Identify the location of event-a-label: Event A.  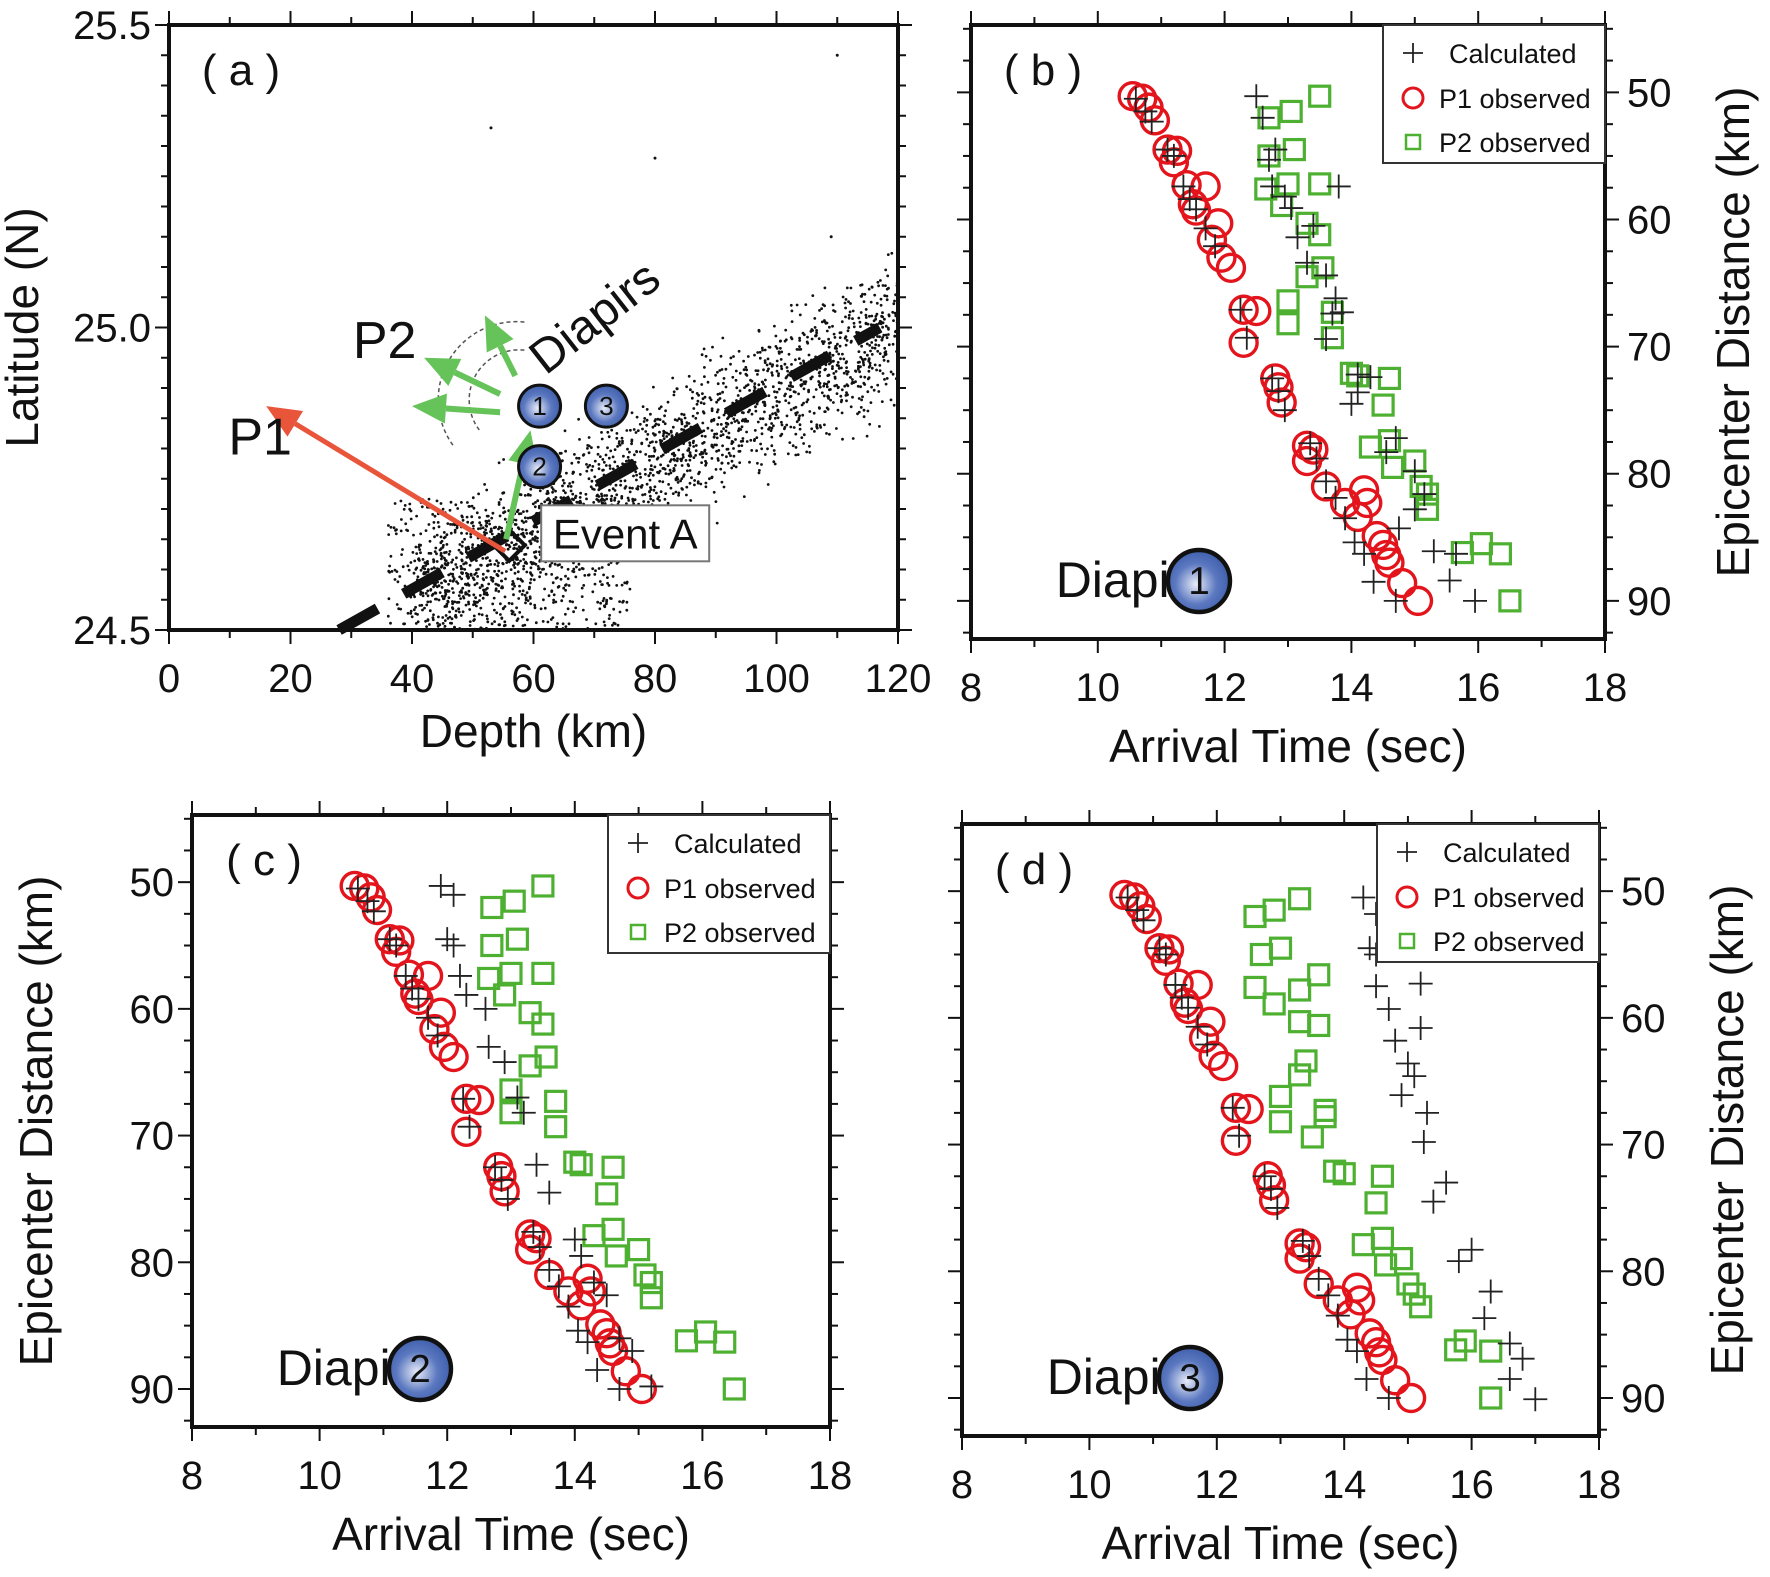
(625, 533).